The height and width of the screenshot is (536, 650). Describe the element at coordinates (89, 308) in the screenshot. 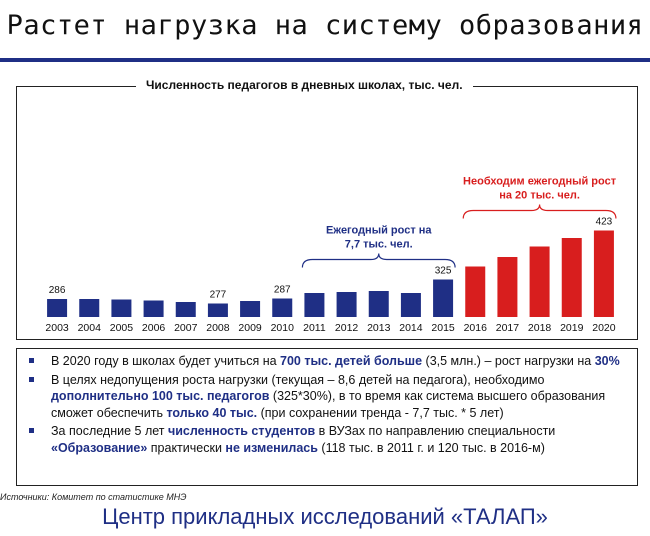

I see `bar-2004` at that location.